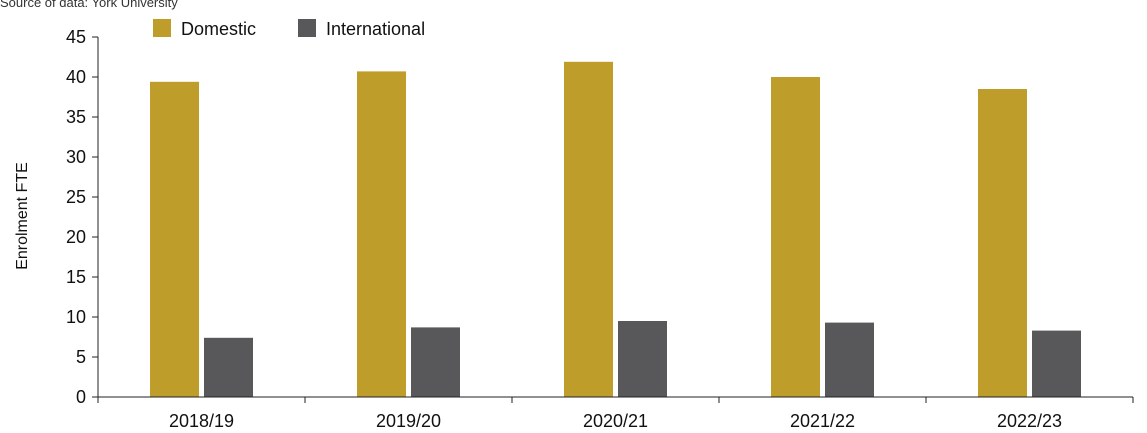 The height and width of the screenshot is (433, 1147). Describe the element at coordinates (615, 421) in the screenshot. I see `x-tick-label-2020-21: 2020/21` at that location.